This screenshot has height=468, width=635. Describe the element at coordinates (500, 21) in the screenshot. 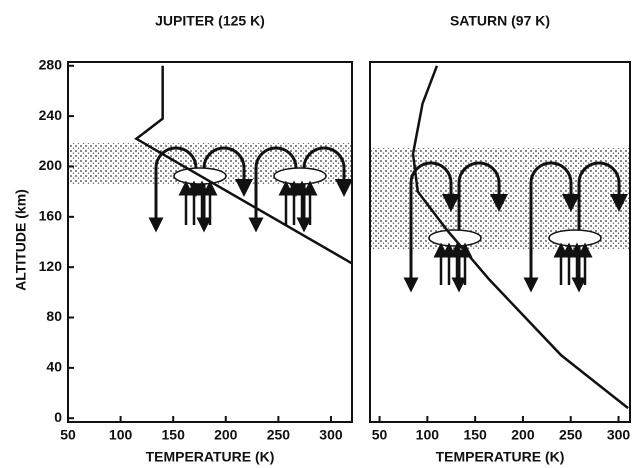

I see `panel-title: SATURN (97 K)` at that location.